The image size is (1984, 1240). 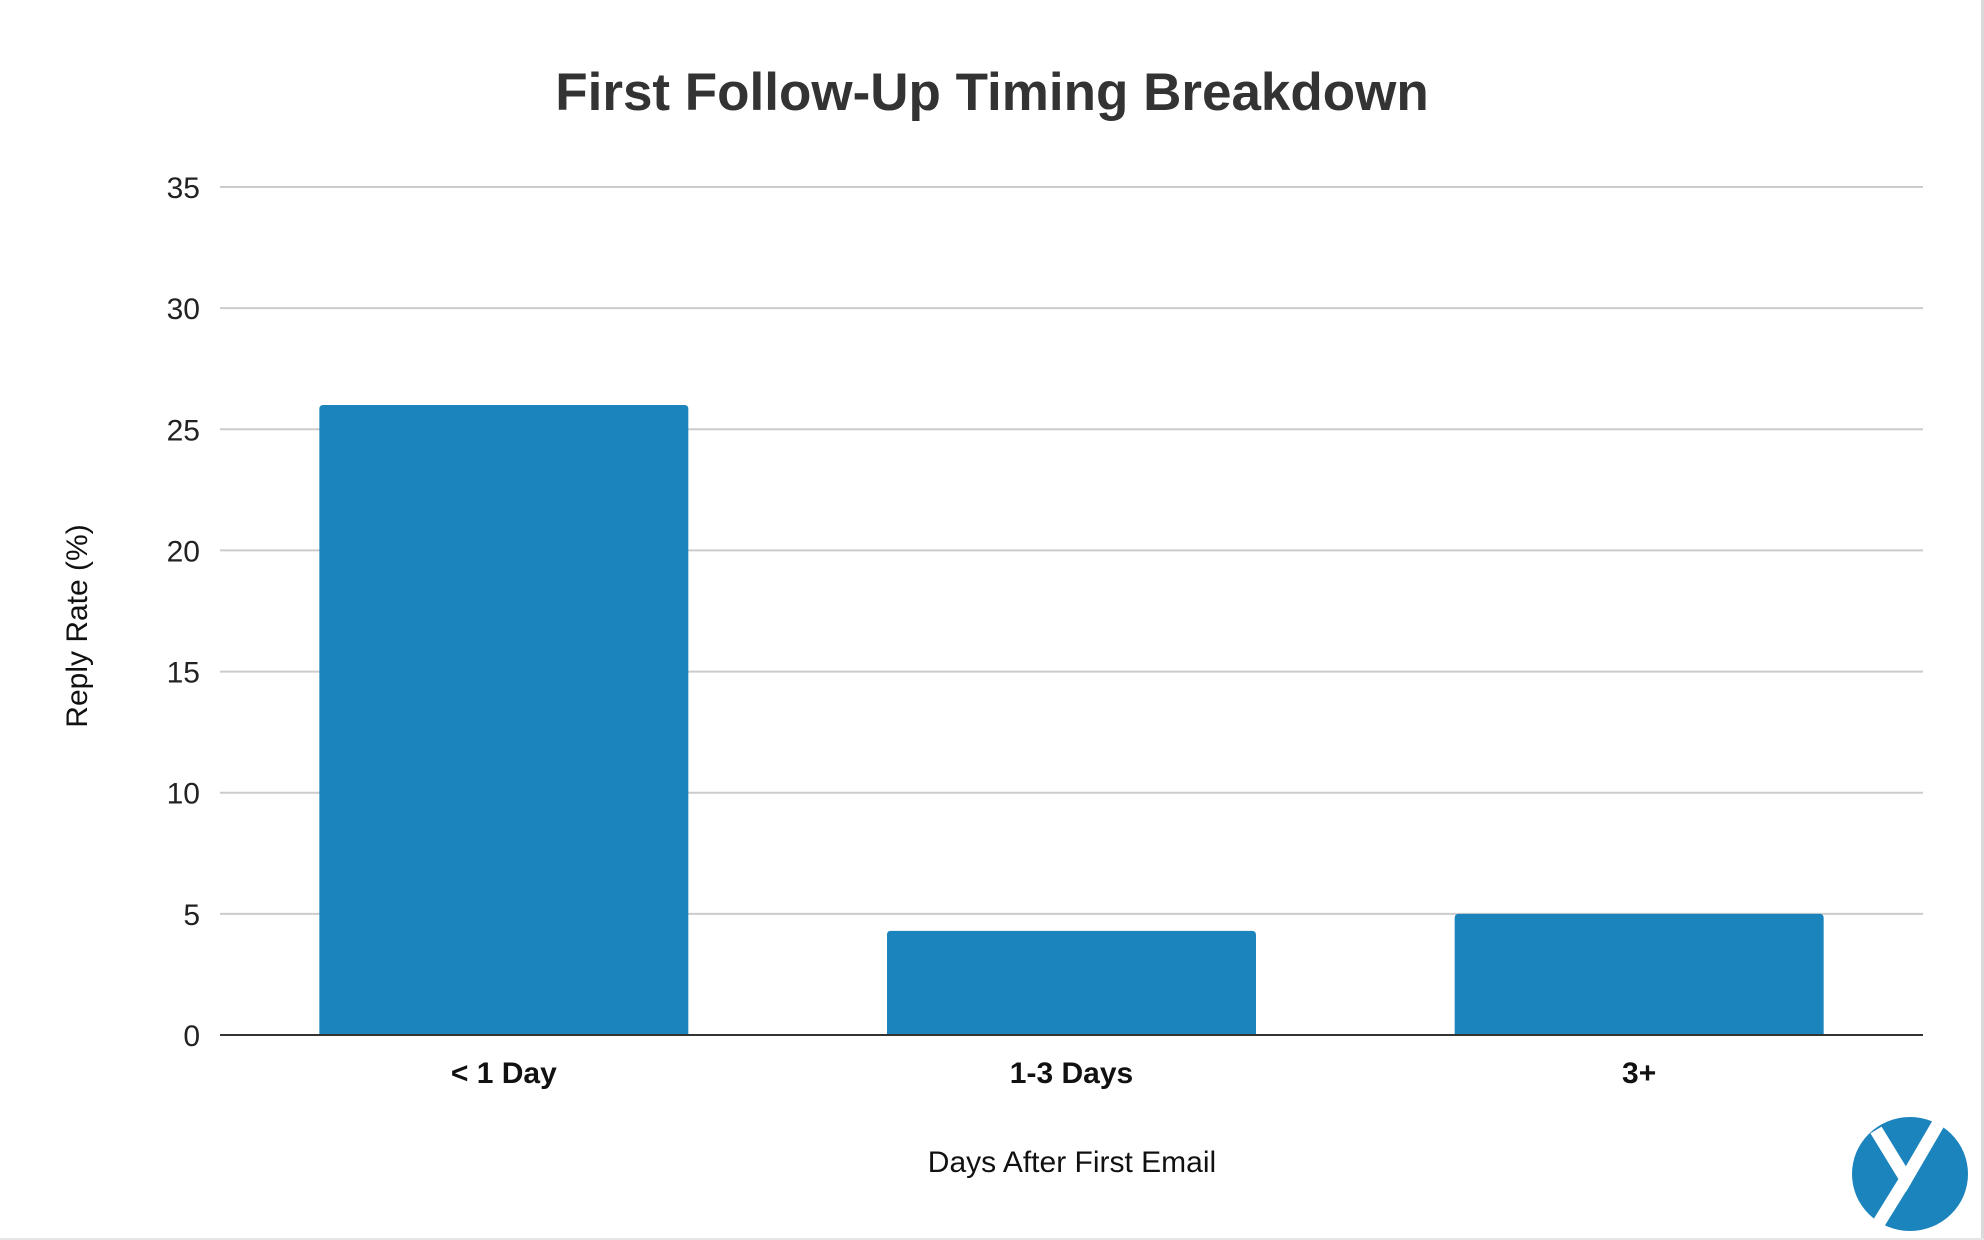 What do you see at coordinates (1071, 1073) in the screenshot?
I see `x-tick-label: 1-3 Days` at bounding box center [1071, 1073].